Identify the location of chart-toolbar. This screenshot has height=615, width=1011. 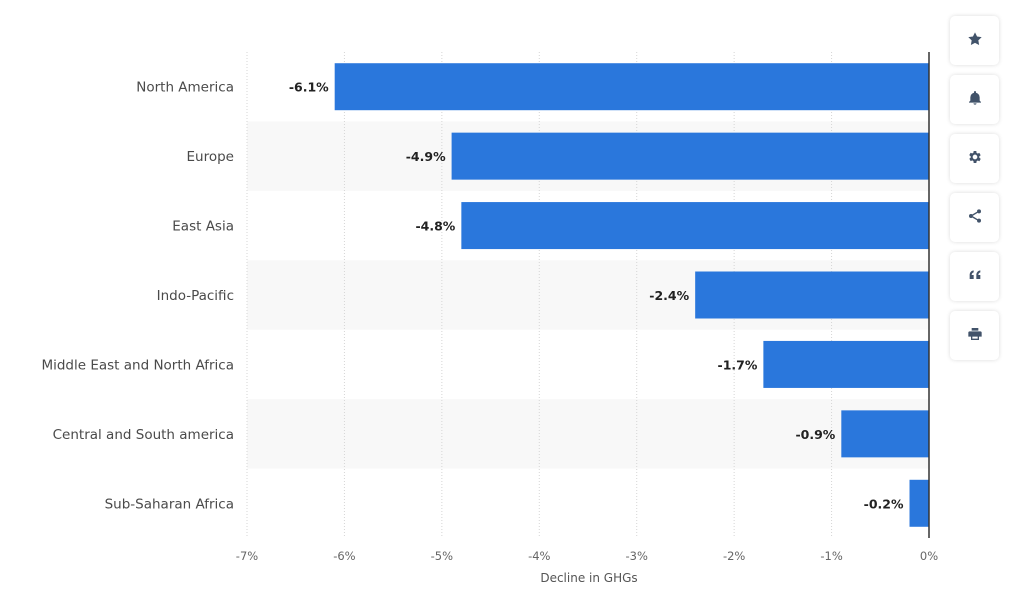
(974, 193).